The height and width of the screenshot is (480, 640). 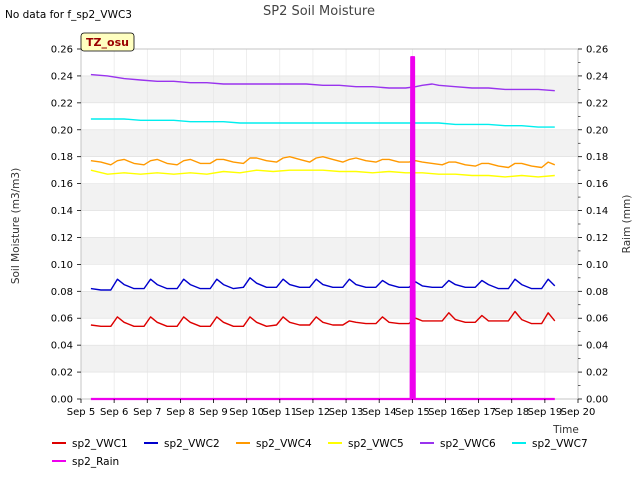 I want to click on y2-tick-label: 0.06, so click(x=597, y=319).